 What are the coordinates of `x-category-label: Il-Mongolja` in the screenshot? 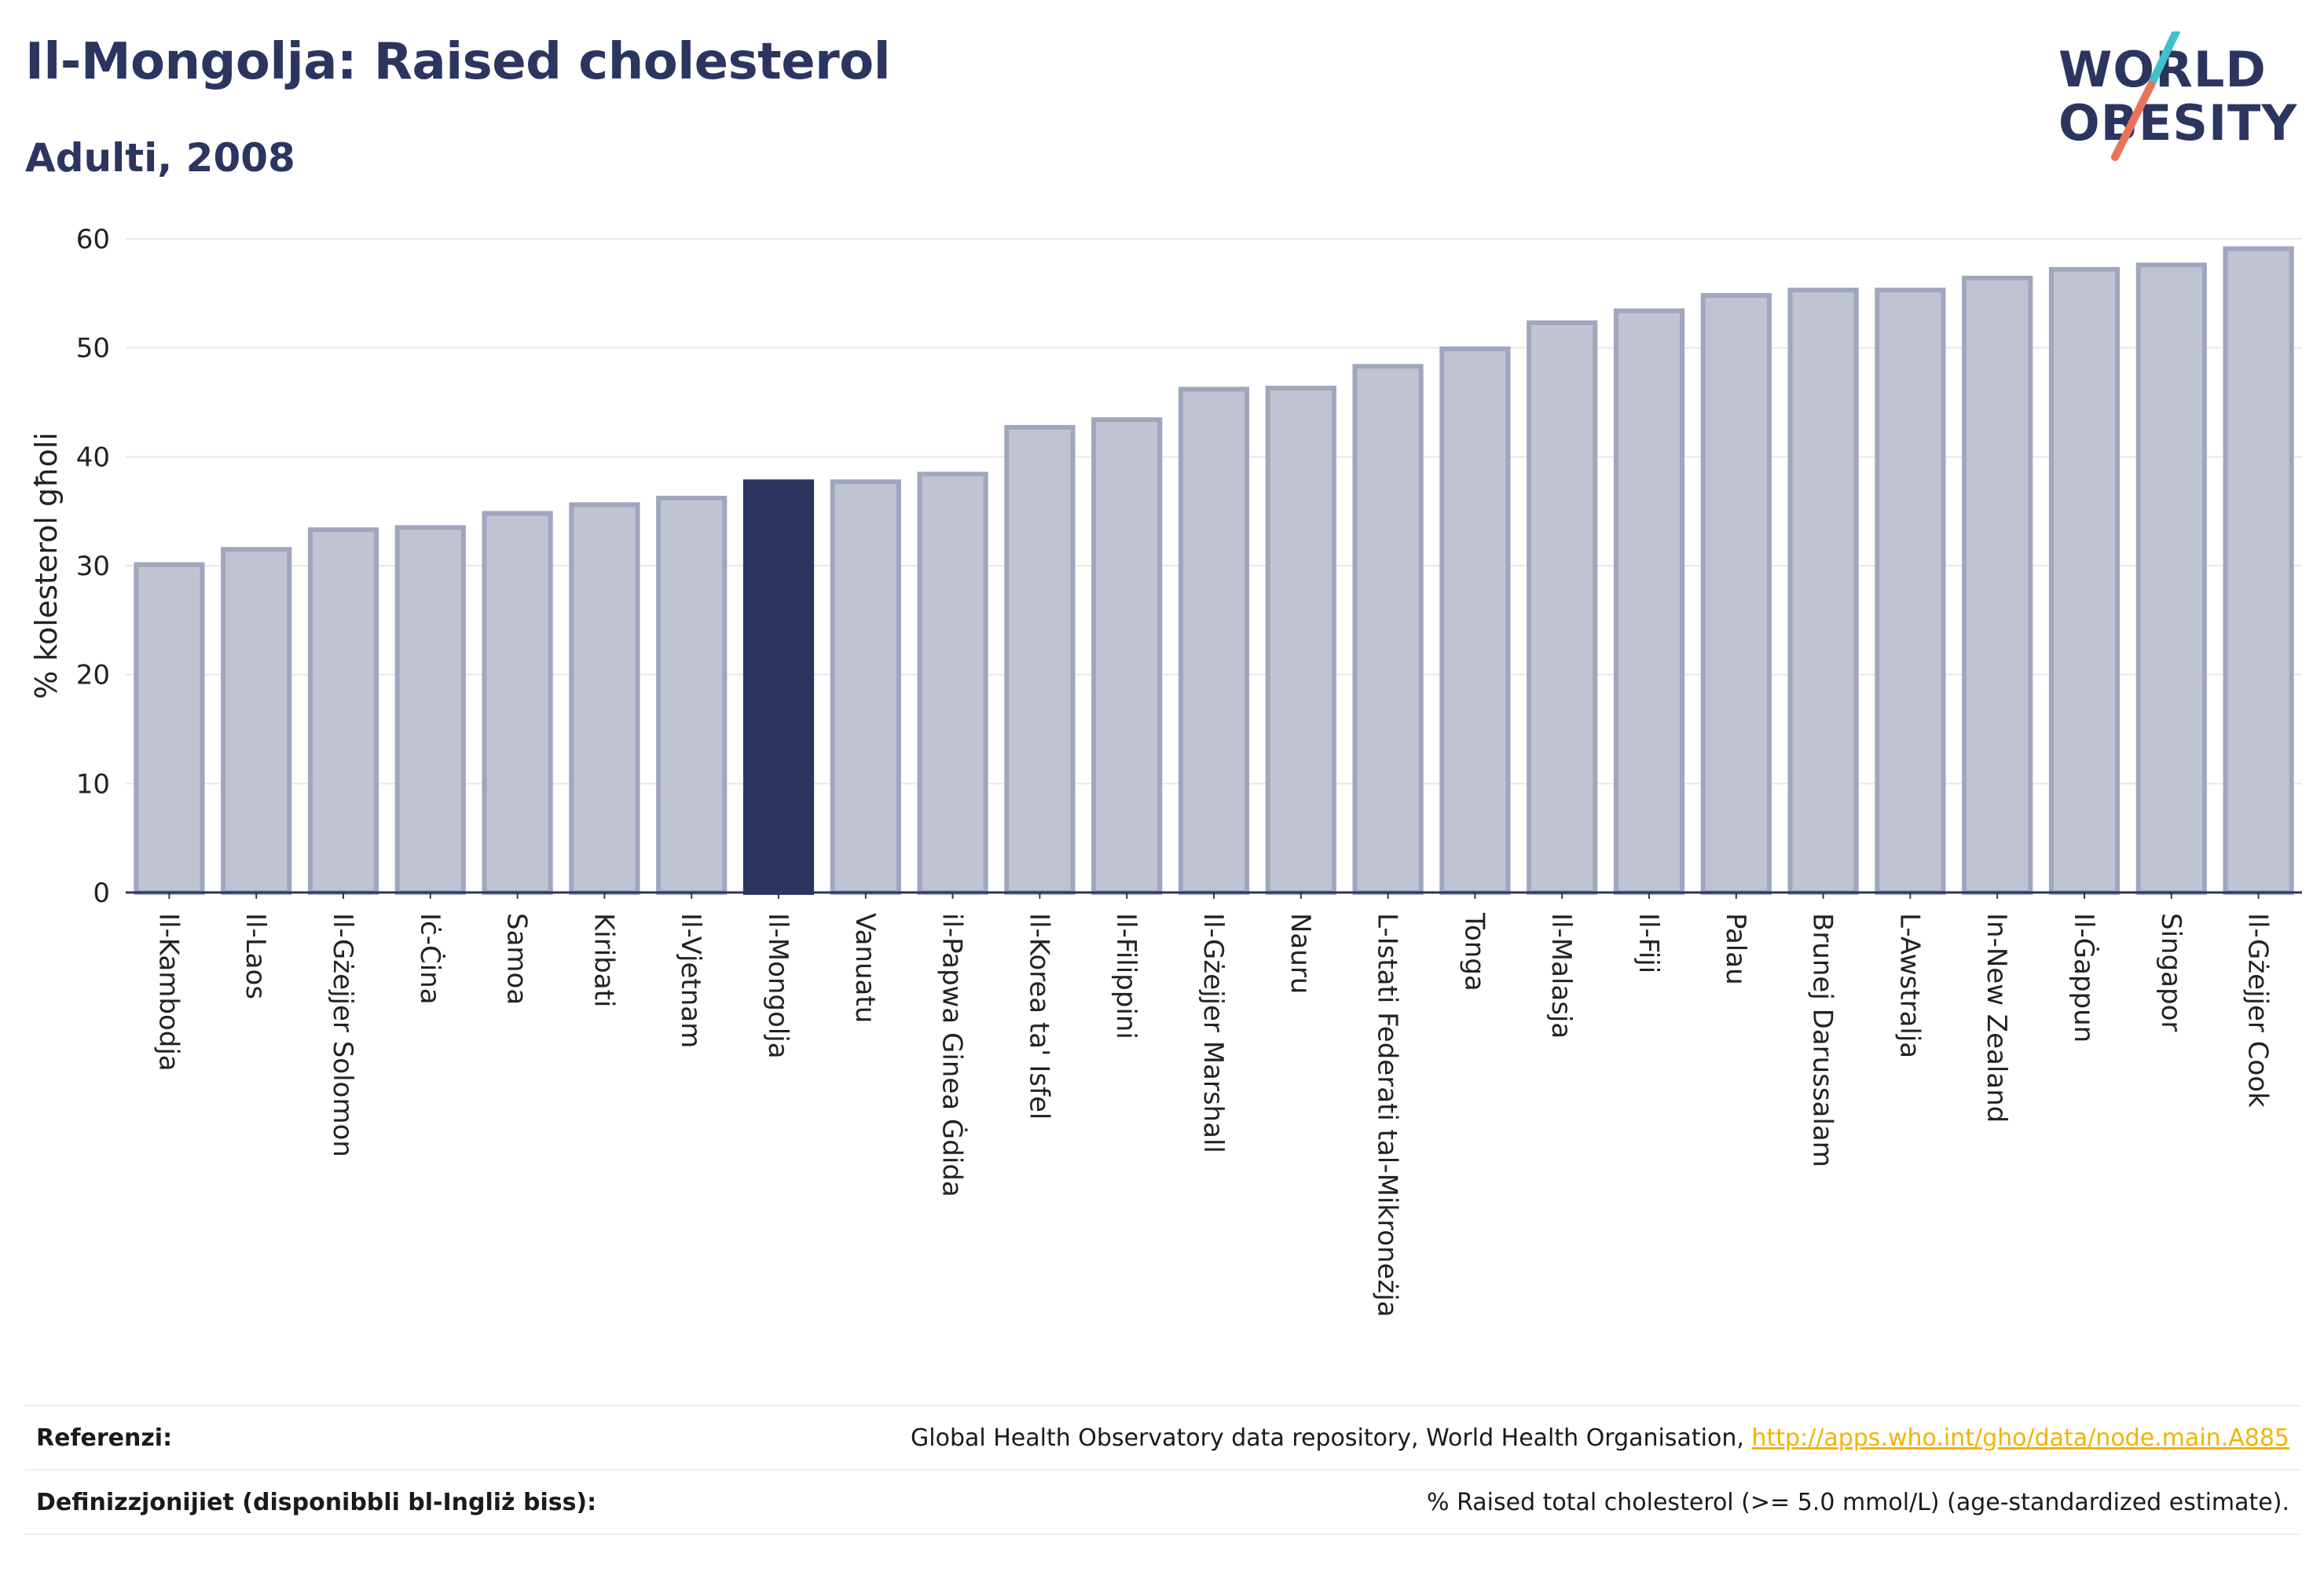 It's located at (778, 986).